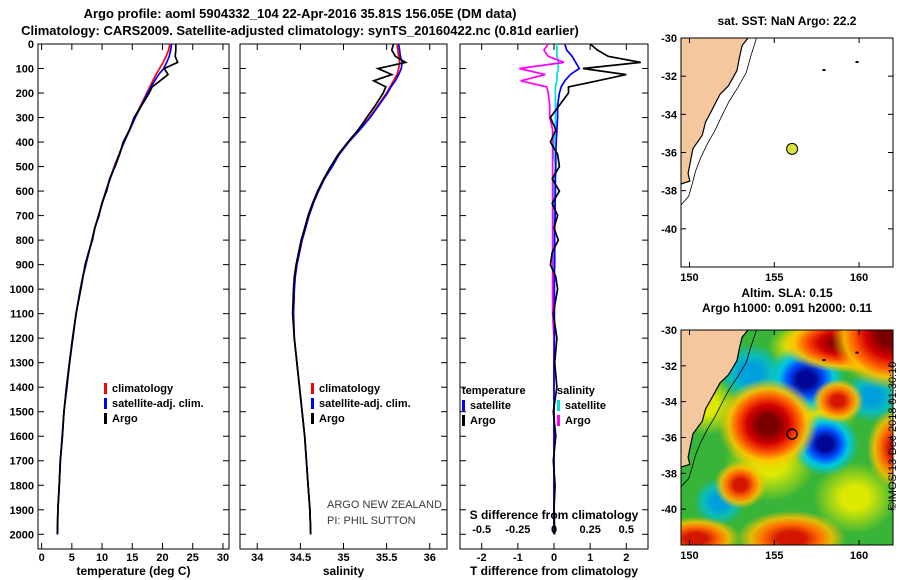 The width and height of the screenshot is (900, 580). Describe the element at coordinates (669, 510) in the screenshot. I see `svg-text: -40` at that location.